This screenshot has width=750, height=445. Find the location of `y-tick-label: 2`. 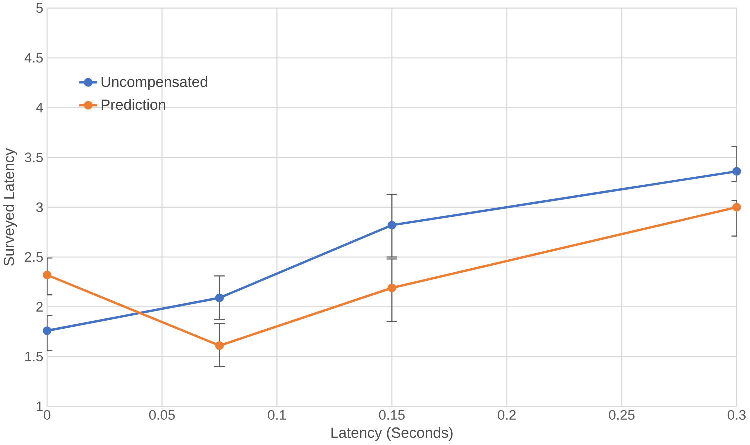

y-tick-label: 2 is located at coordinates (39, 307).